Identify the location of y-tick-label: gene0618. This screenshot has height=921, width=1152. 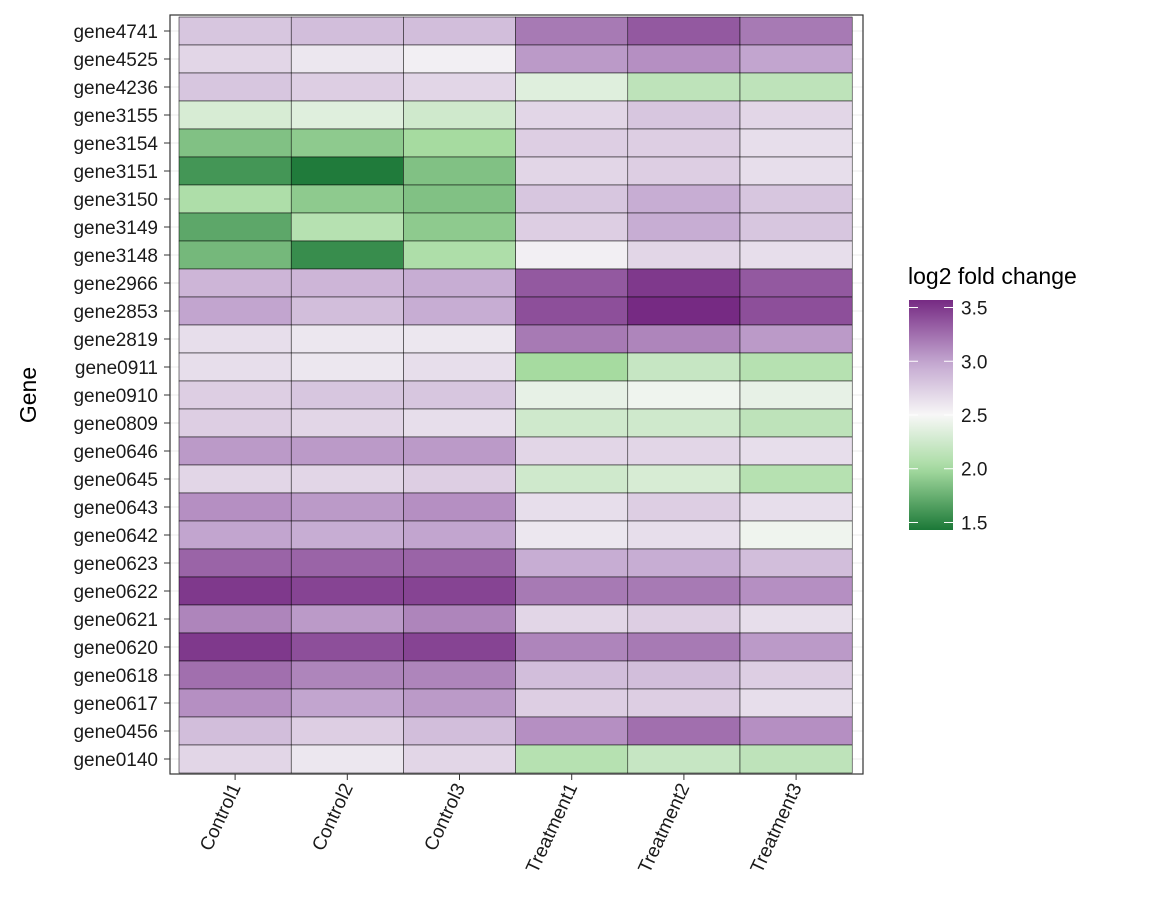
(115, 676).